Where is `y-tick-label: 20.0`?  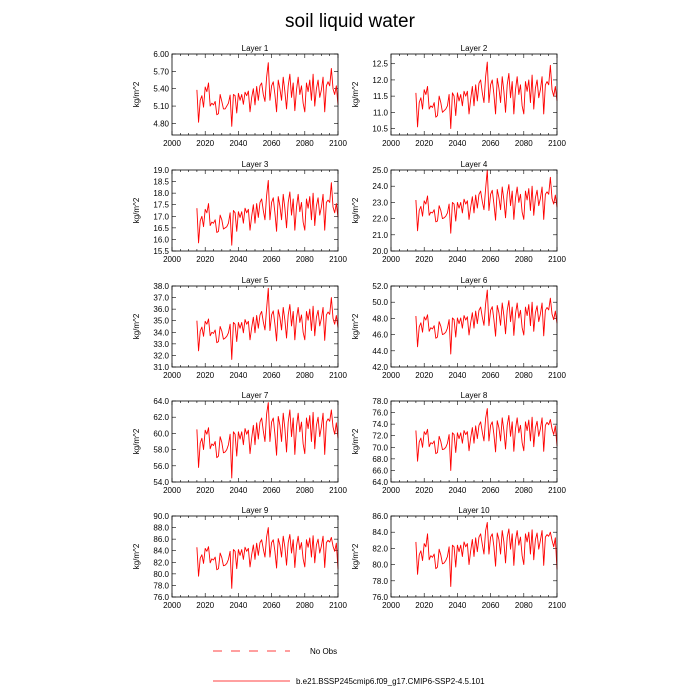 y-tick-label: 20.0 is located at coordinates (380, 251).